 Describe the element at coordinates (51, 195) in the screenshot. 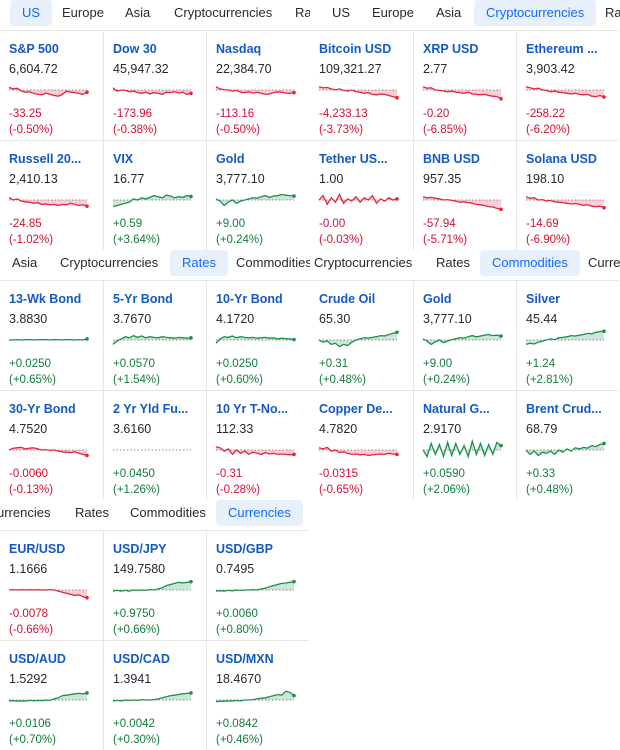

I see `quote-card: Russell 20... 2,410.13 -24.85 (-1.02%)` at that location.